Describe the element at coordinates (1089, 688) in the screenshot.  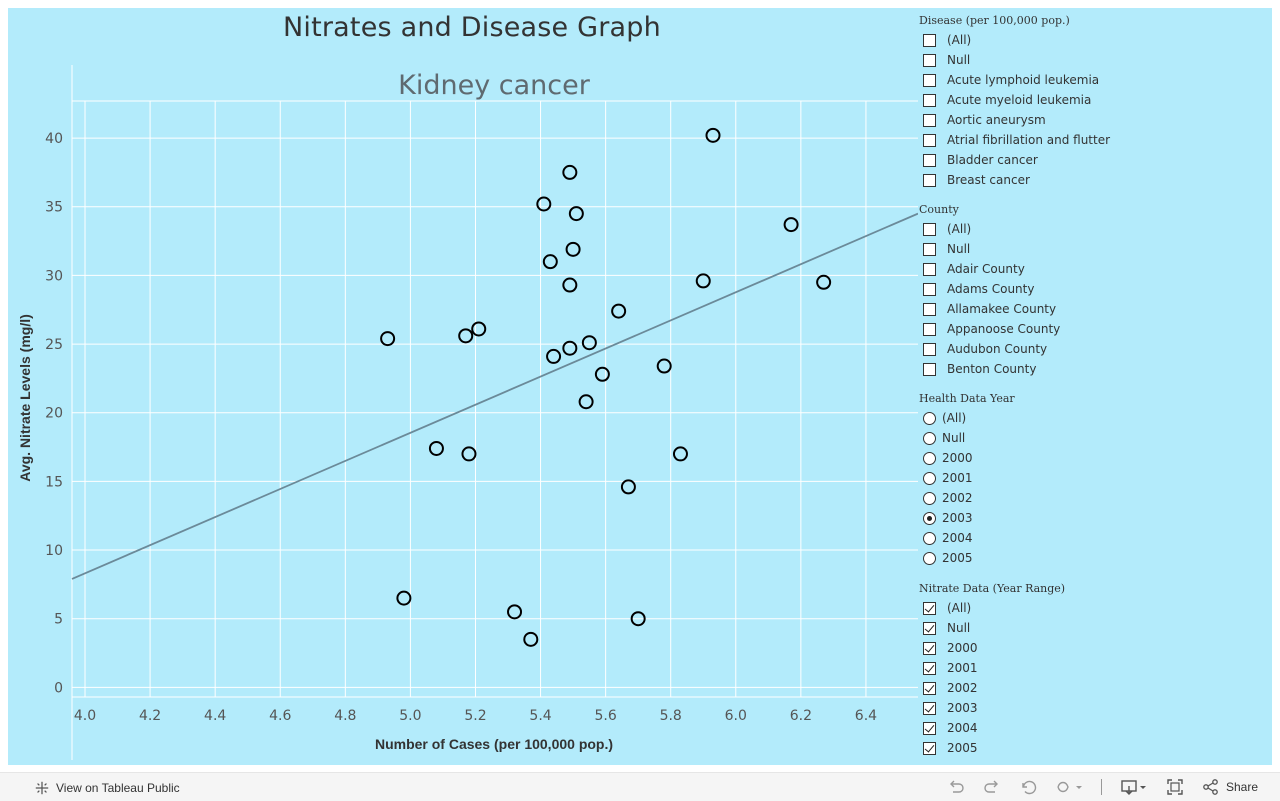
I see `nitrate_range-option: 2002` at that location.